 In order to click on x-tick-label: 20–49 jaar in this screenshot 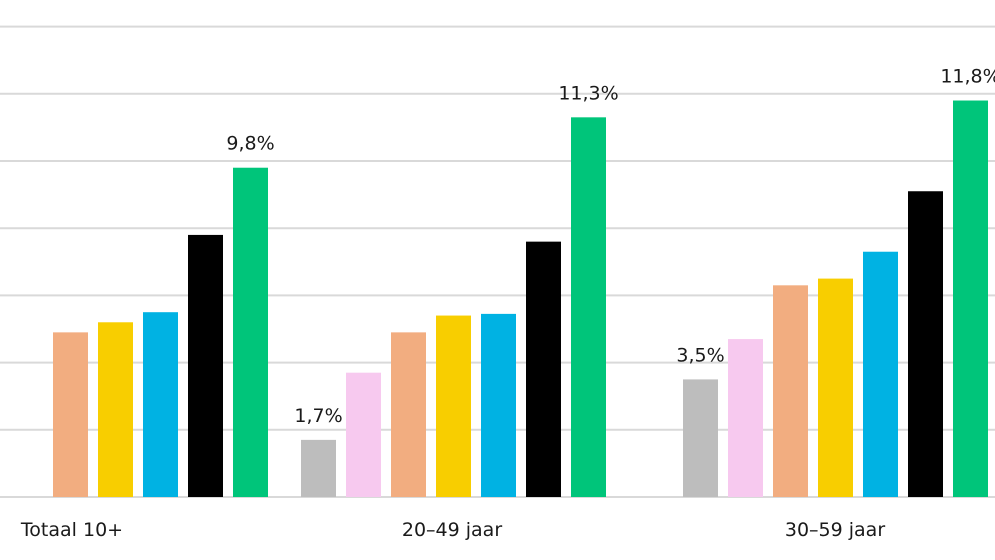, I will do `click(452, 530)`.